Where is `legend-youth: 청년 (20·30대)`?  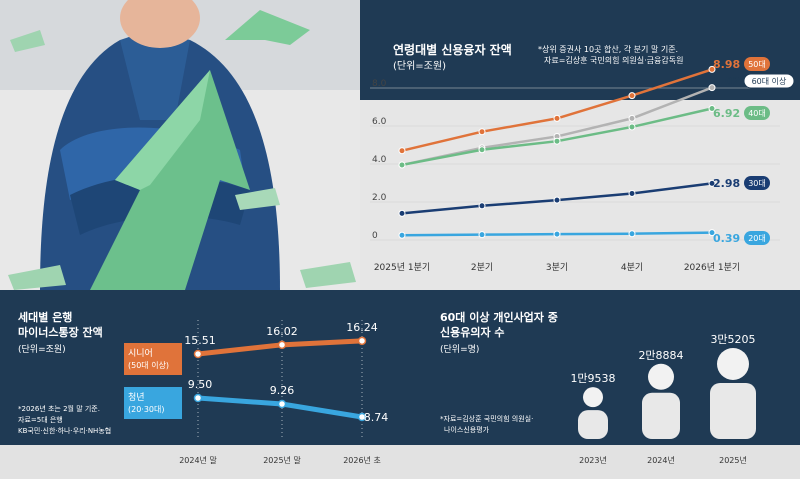 legend-youth: 청년 (20·30대) is located at coordinates (153, 403).